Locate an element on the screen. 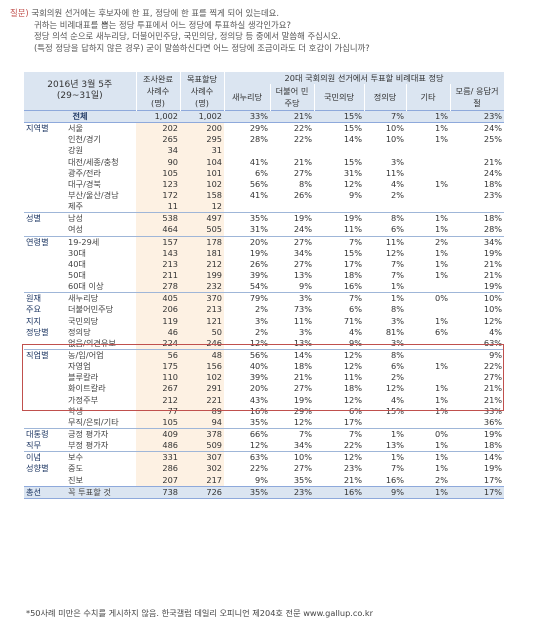  row-label: 서울 is located at coordinates (101, 128).